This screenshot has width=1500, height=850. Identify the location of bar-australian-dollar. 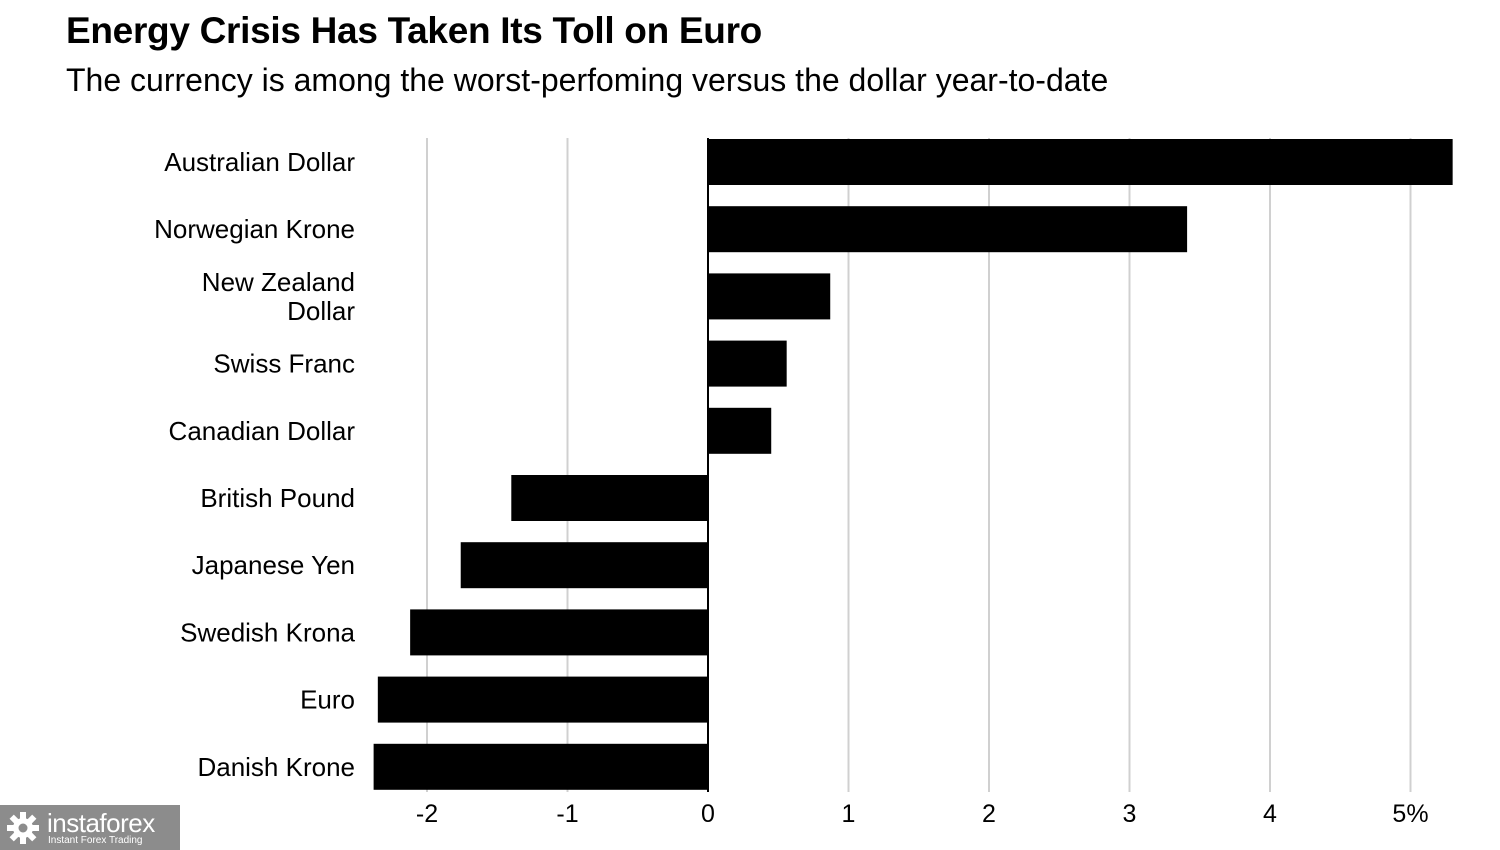
(1080, 162).